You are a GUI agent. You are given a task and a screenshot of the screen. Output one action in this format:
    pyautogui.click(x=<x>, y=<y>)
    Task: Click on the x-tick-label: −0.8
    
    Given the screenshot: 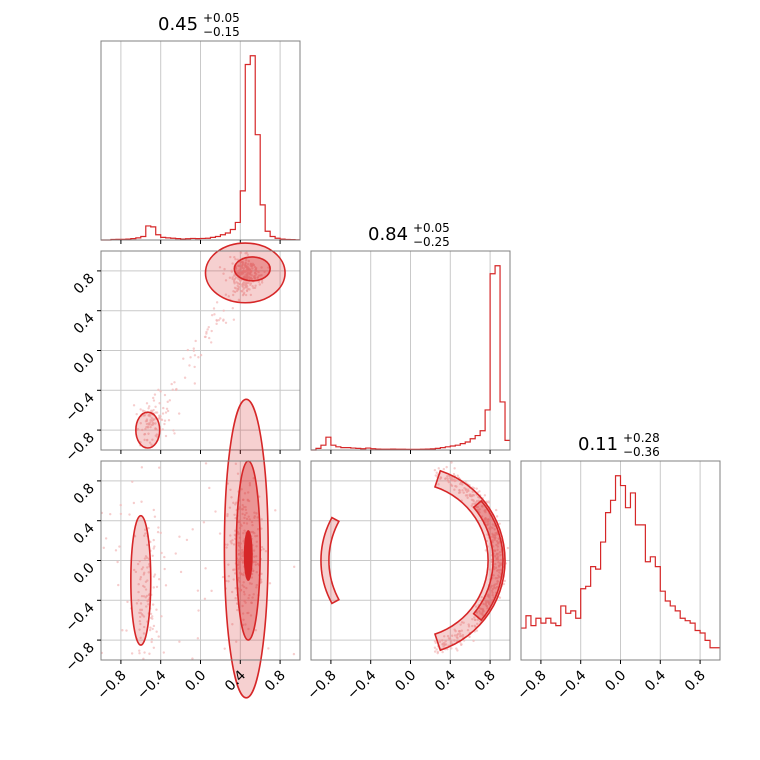 What is the action you would take?
    pyautogui.click(x=111, y=685)
    